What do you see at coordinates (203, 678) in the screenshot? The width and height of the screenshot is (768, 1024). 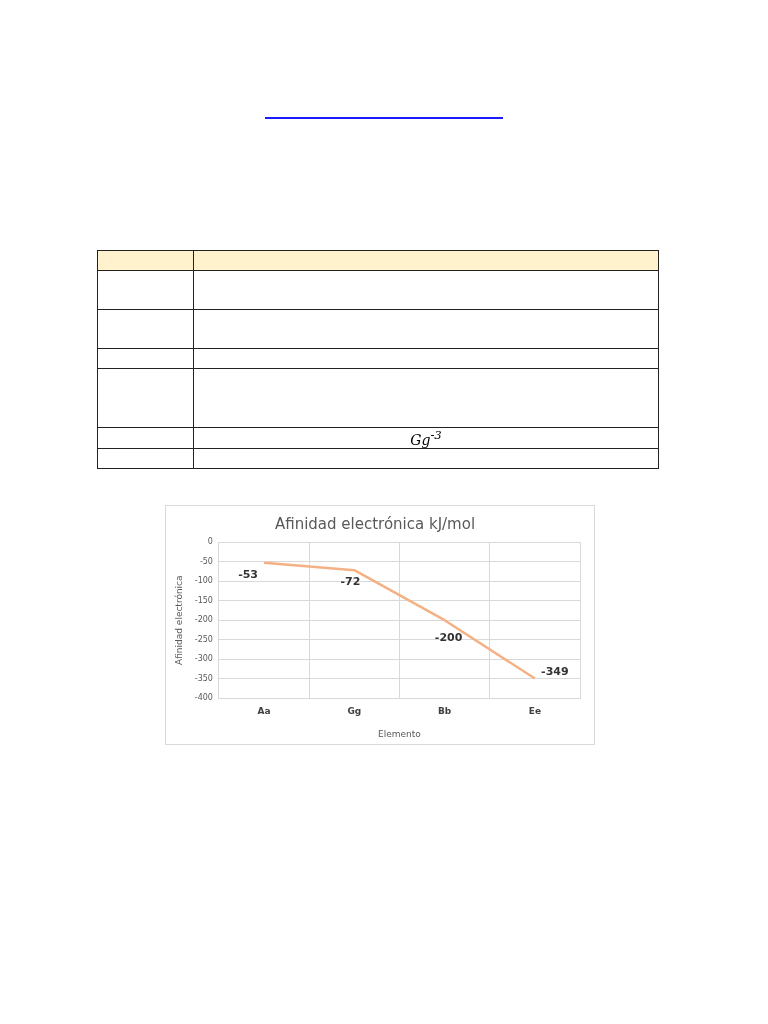 I see `y-tick-label: -350` at bounding box center [203, 678].